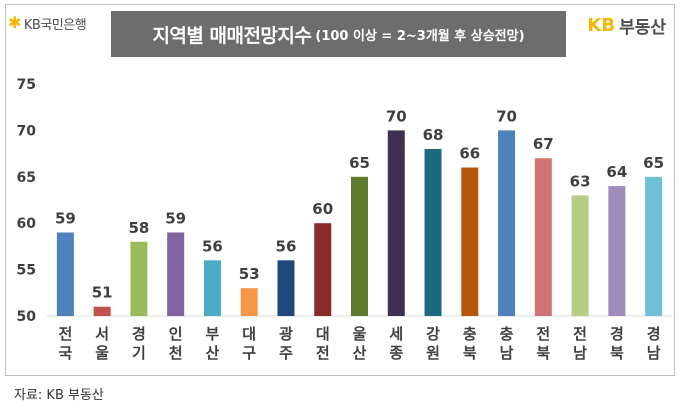 The width and height of the screenshot is (680, 412). What do you see at coordinates (26, 178) in the screenshot?
I see `y-tick-label: 65` at bounding box center [26, 178].